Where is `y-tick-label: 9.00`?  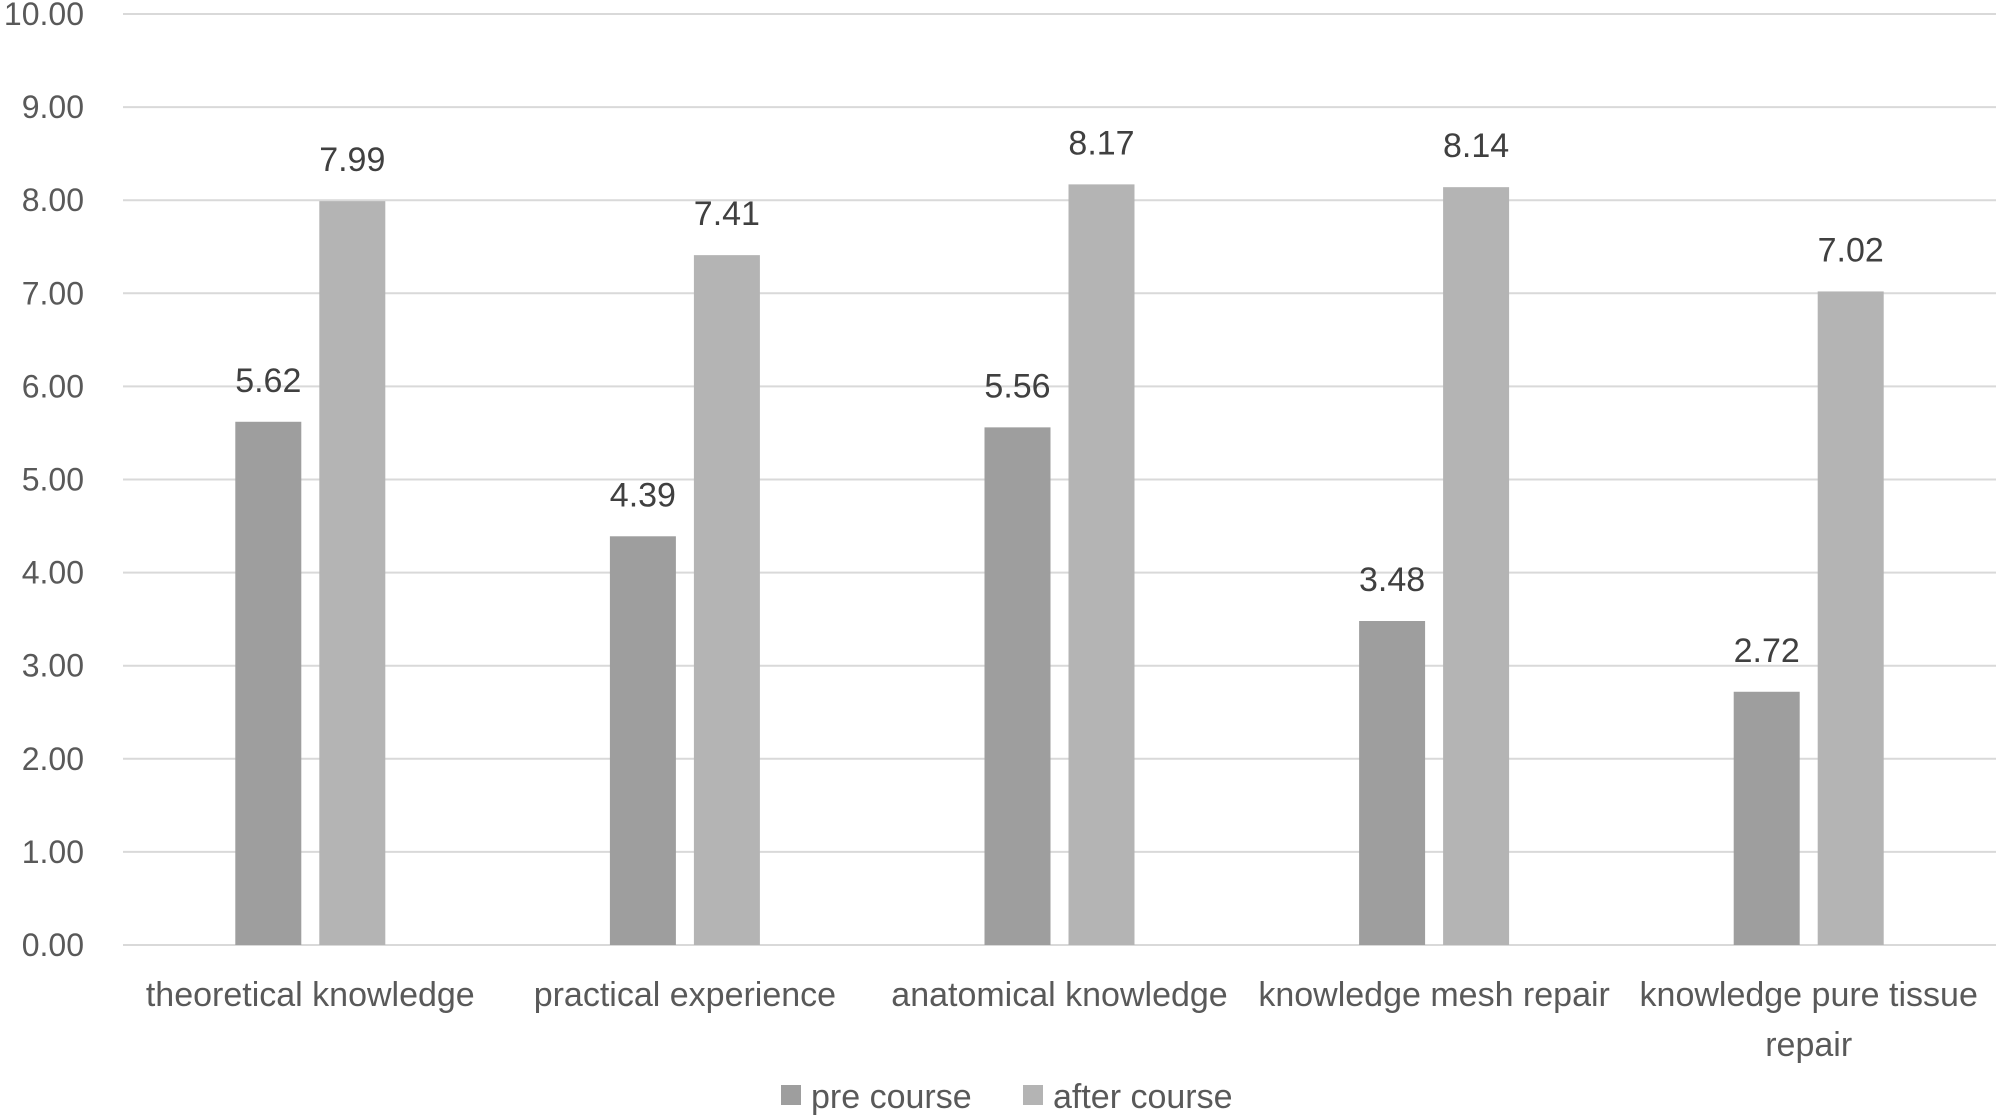 y-tick-label: 9.00 is located at coordinates (53, 107).